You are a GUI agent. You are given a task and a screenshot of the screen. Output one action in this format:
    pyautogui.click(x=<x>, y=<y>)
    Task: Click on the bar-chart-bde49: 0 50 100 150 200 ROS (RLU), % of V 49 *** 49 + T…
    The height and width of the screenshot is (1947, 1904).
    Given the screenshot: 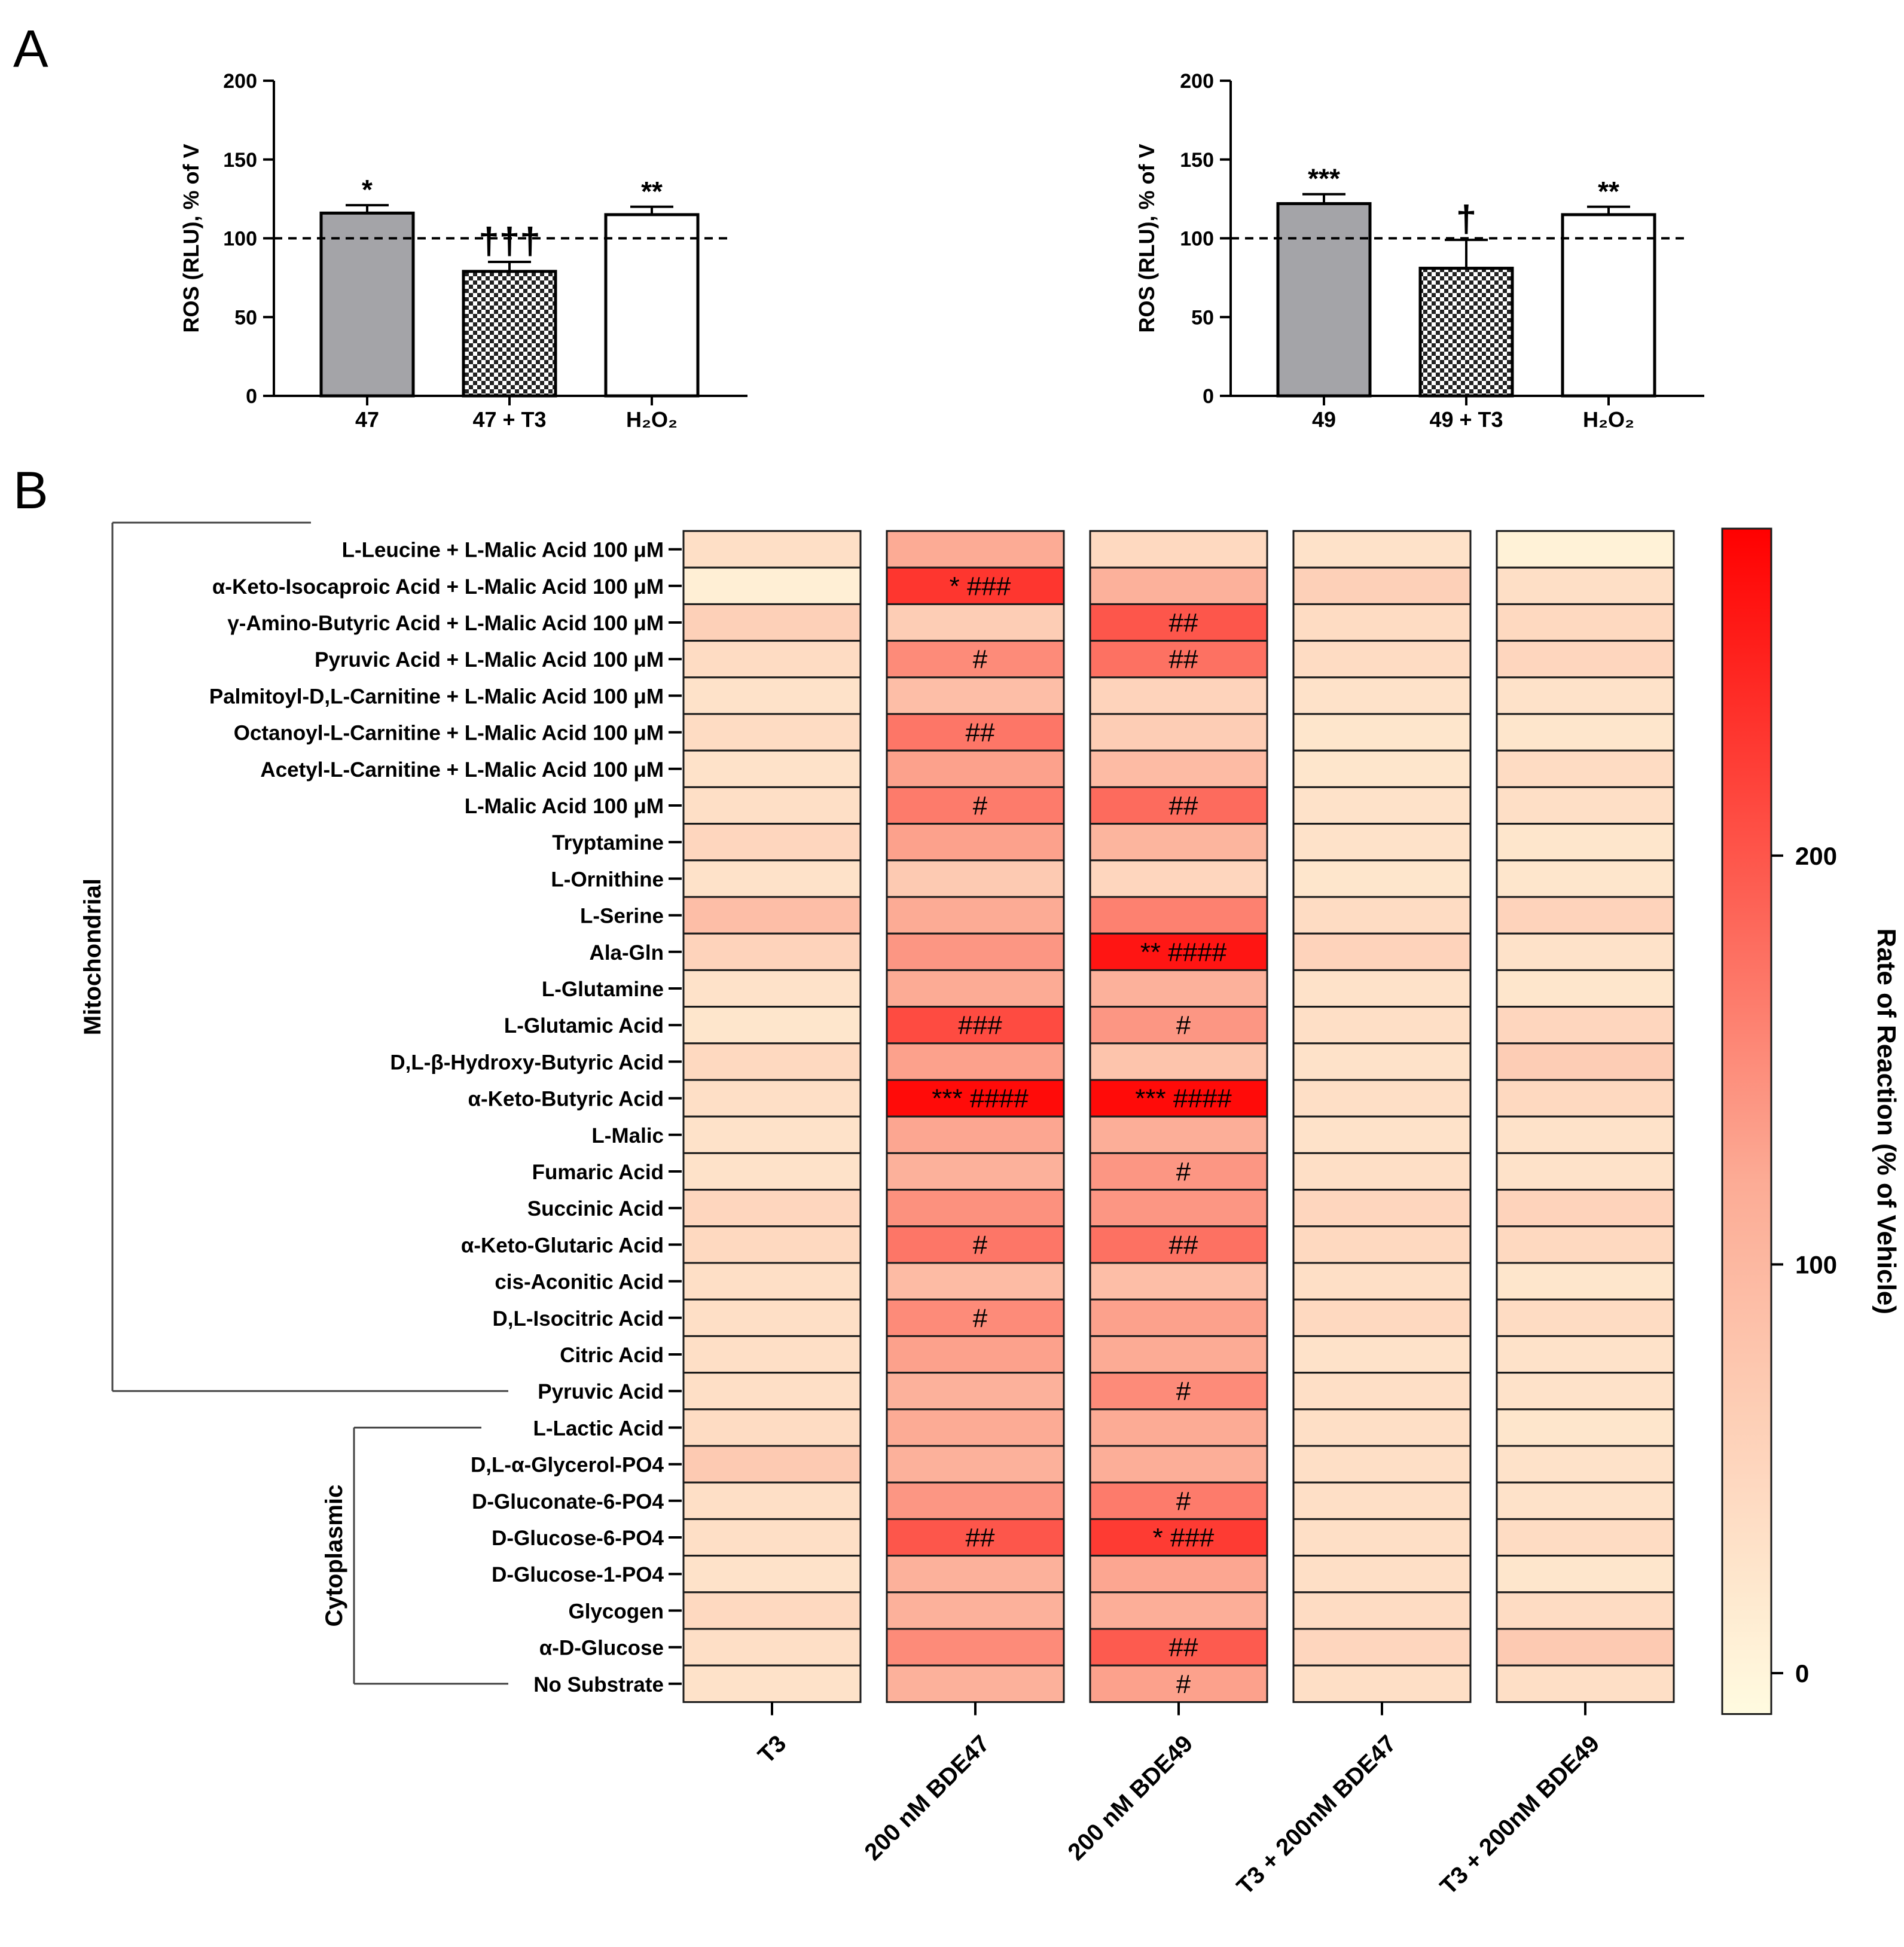 What is the action you would take?
    pyautogui.click(x=1419, y=251)
    